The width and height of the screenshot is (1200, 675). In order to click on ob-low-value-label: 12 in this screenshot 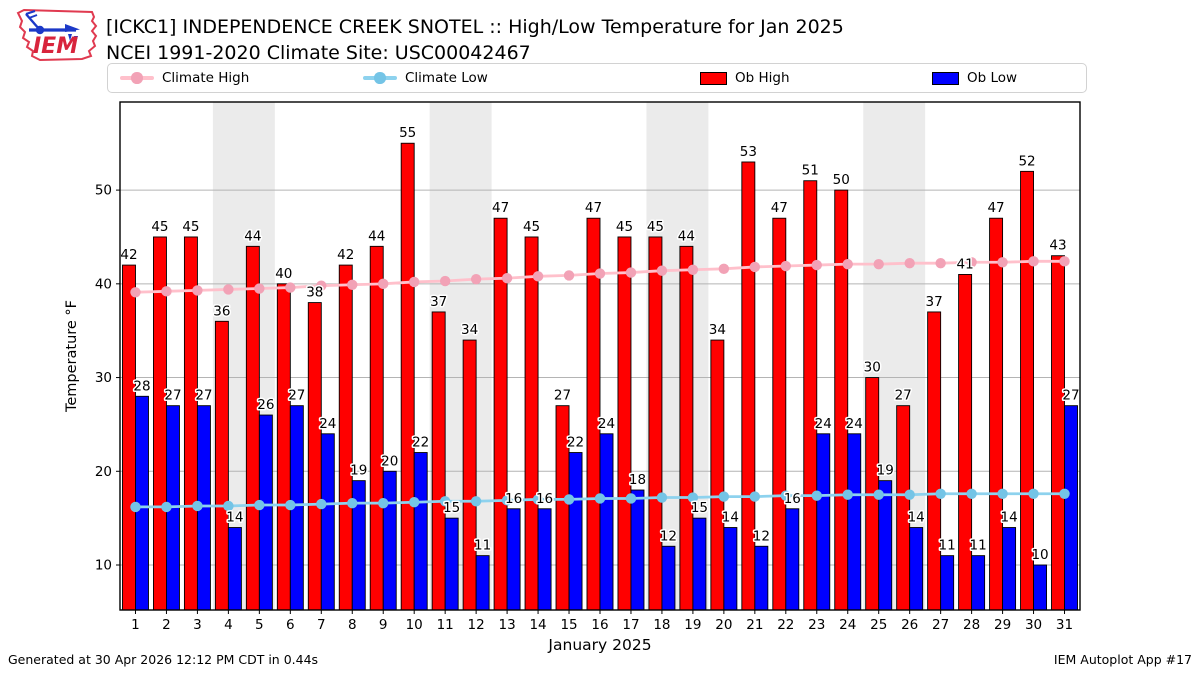, I will do `click(668, 536)`.